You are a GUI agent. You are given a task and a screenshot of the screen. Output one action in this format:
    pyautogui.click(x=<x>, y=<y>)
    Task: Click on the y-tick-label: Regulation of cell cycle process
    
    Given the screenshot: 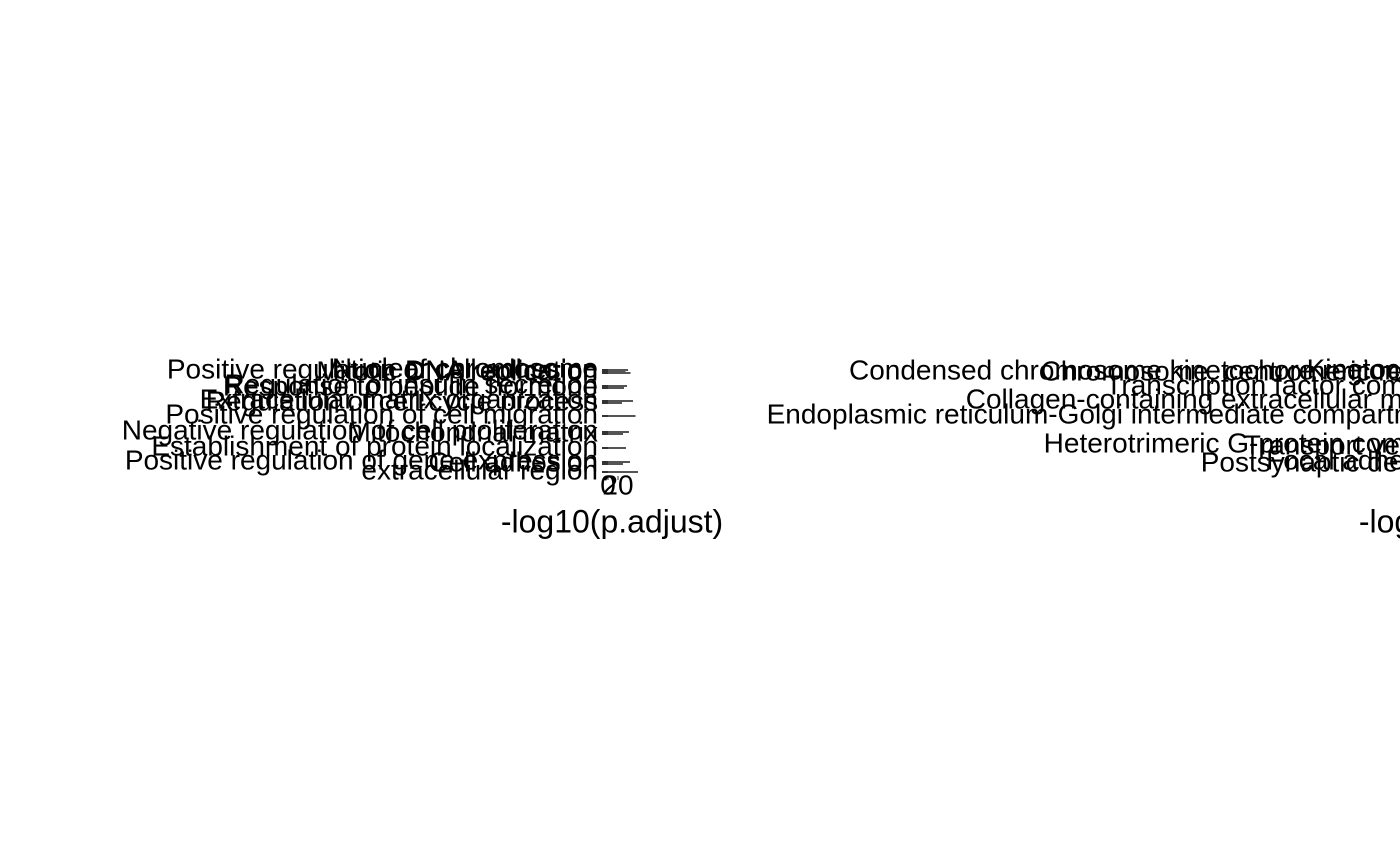 What is the action you would take?
    pyautogui.click(x=402, y=400)
    